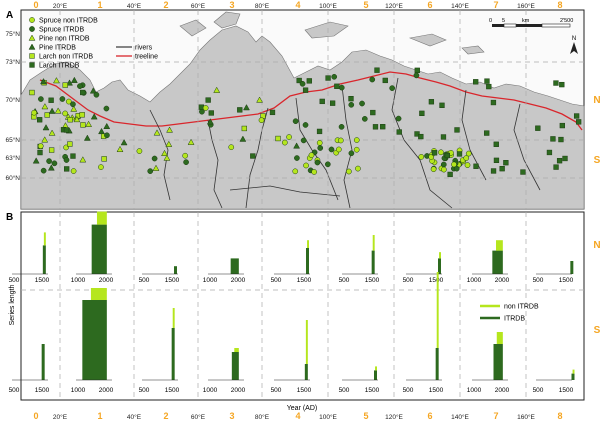  What do you see at coordinates (165, 416) in the screenshot?
I see `sector-label: 2` at bounding box center [165, 416].